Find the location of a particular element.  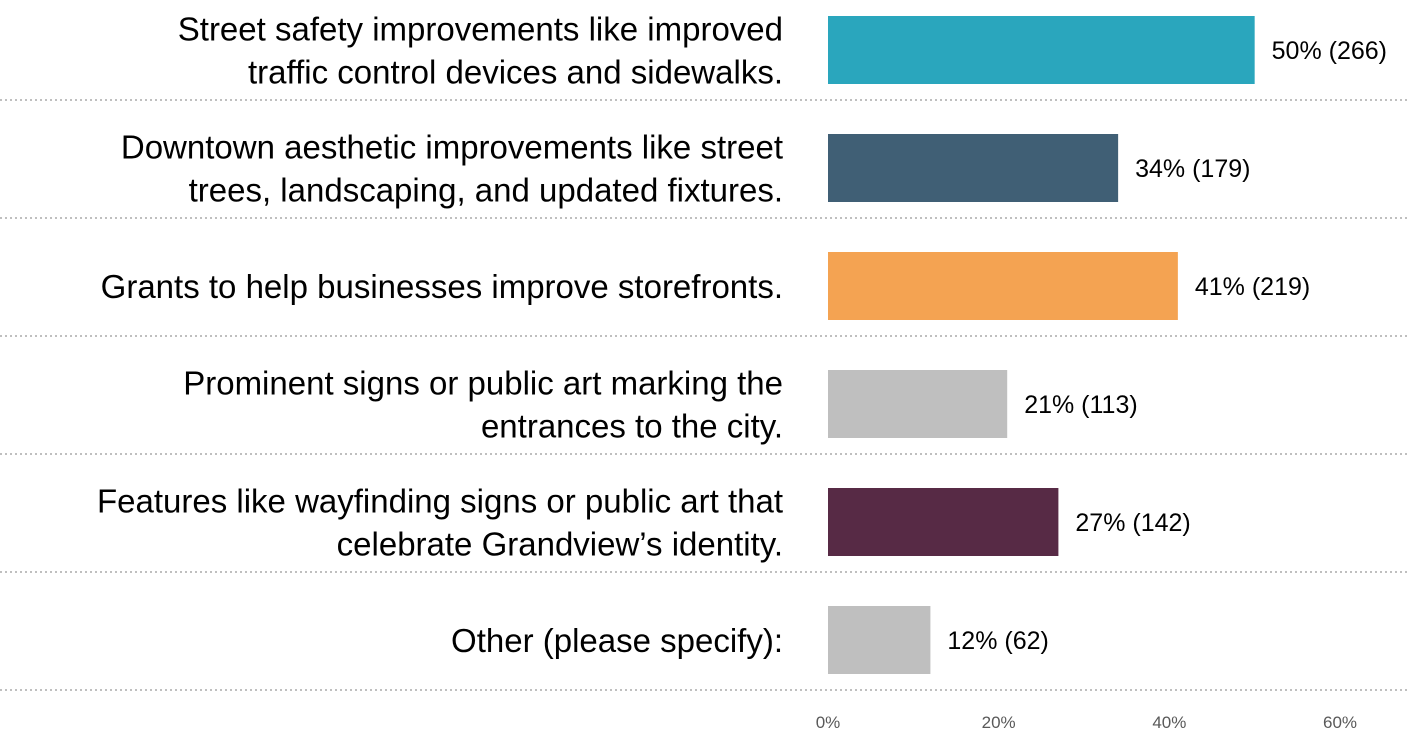

category-label: entrances to the city. is located at coordinates (632, 426).